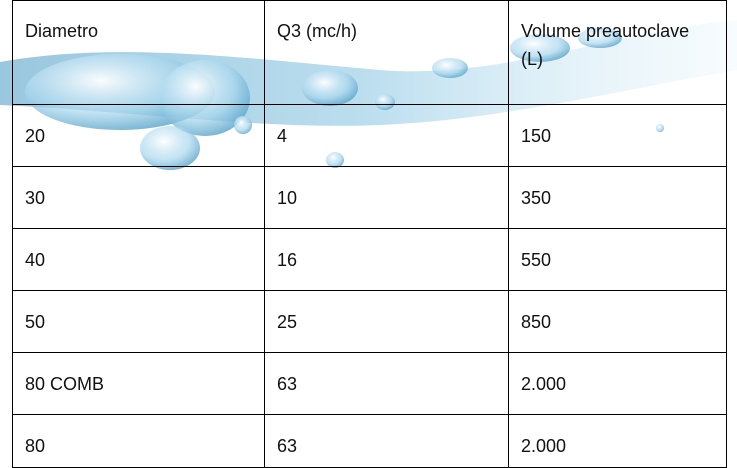 The image size is (737, 468). What do you see at coordinates (536, 136) in the screenshot?
I see `cell-text: 150` at bounding box center [536, 136].